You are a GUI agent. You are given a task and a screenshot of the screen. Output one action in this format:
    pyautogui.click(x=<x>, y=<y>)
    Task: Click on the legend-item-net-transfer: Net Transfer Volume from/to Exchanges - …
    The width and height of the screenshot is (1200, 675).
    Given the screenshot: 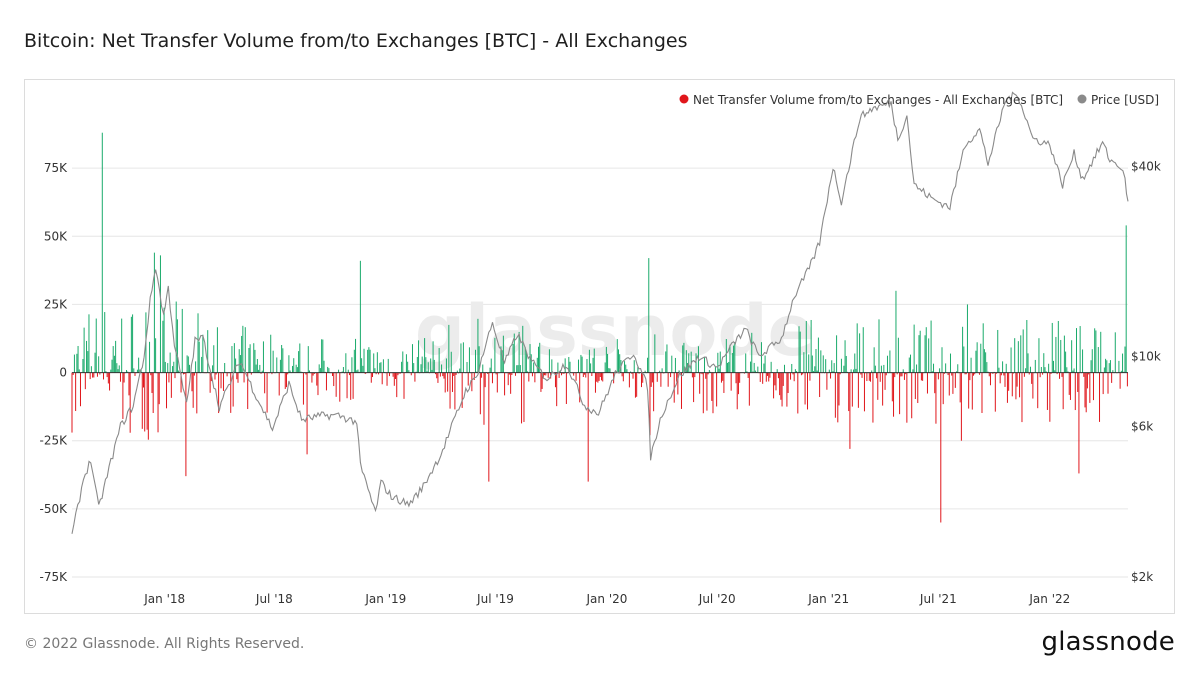 What is the action you would take?
    pyautogui.click(x=871, y=100)
    